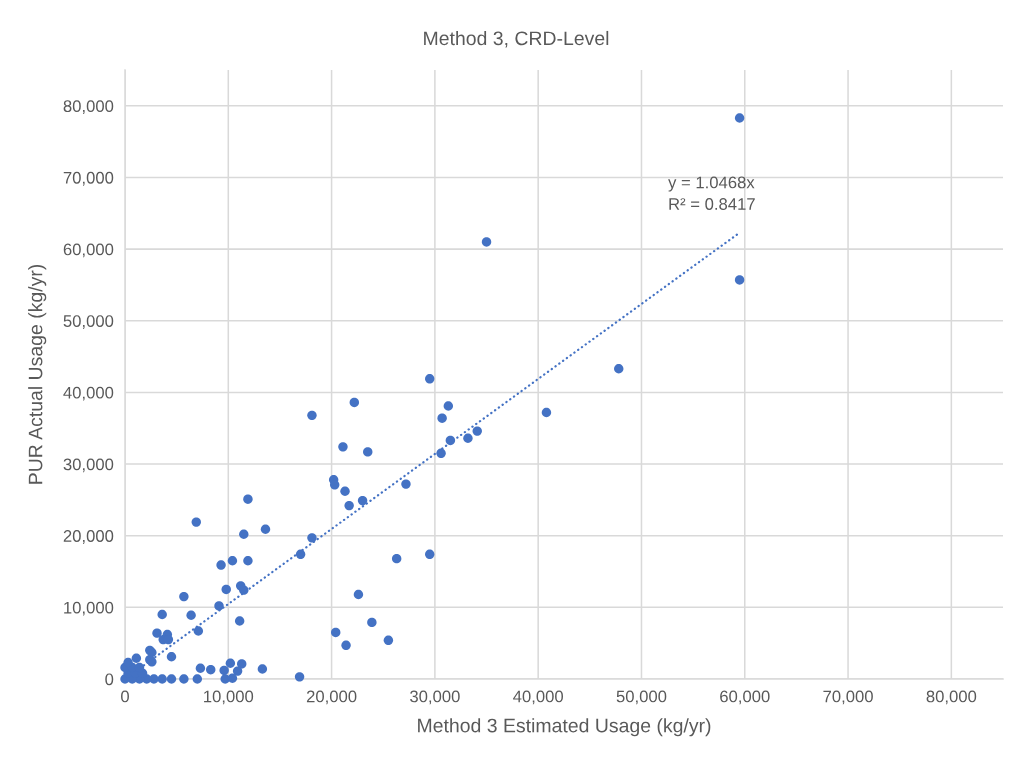 Image resolution: width=1032 pixels, height=759 pixels. What do you see at coordinates (125, 696) in the screenshot?
I see `x-tick-label: 0` at bounding box center [125, 696].